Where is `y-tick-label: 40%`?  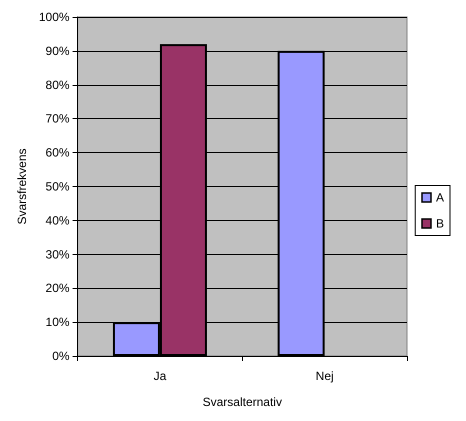 y-tick-label: 40% is located at coordinates (58, 220).